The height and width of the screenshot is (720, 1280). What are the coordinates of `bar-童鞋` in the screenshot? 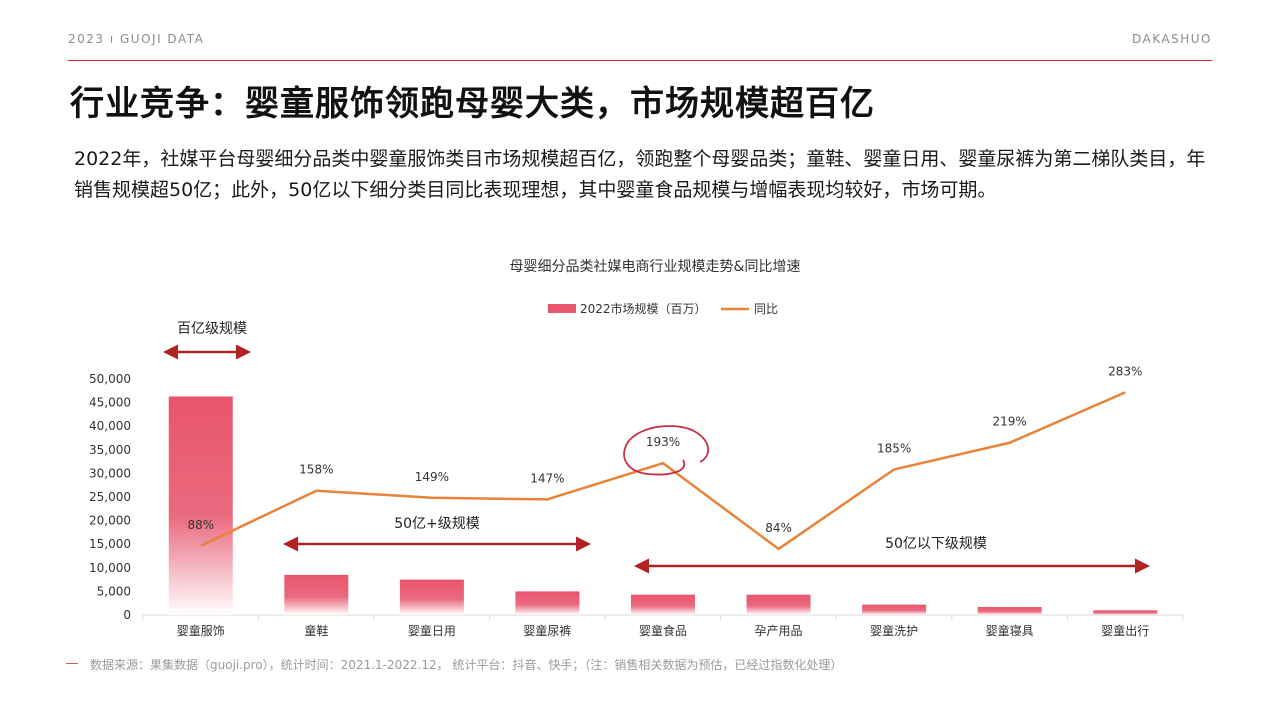 It's located at (316, 594).